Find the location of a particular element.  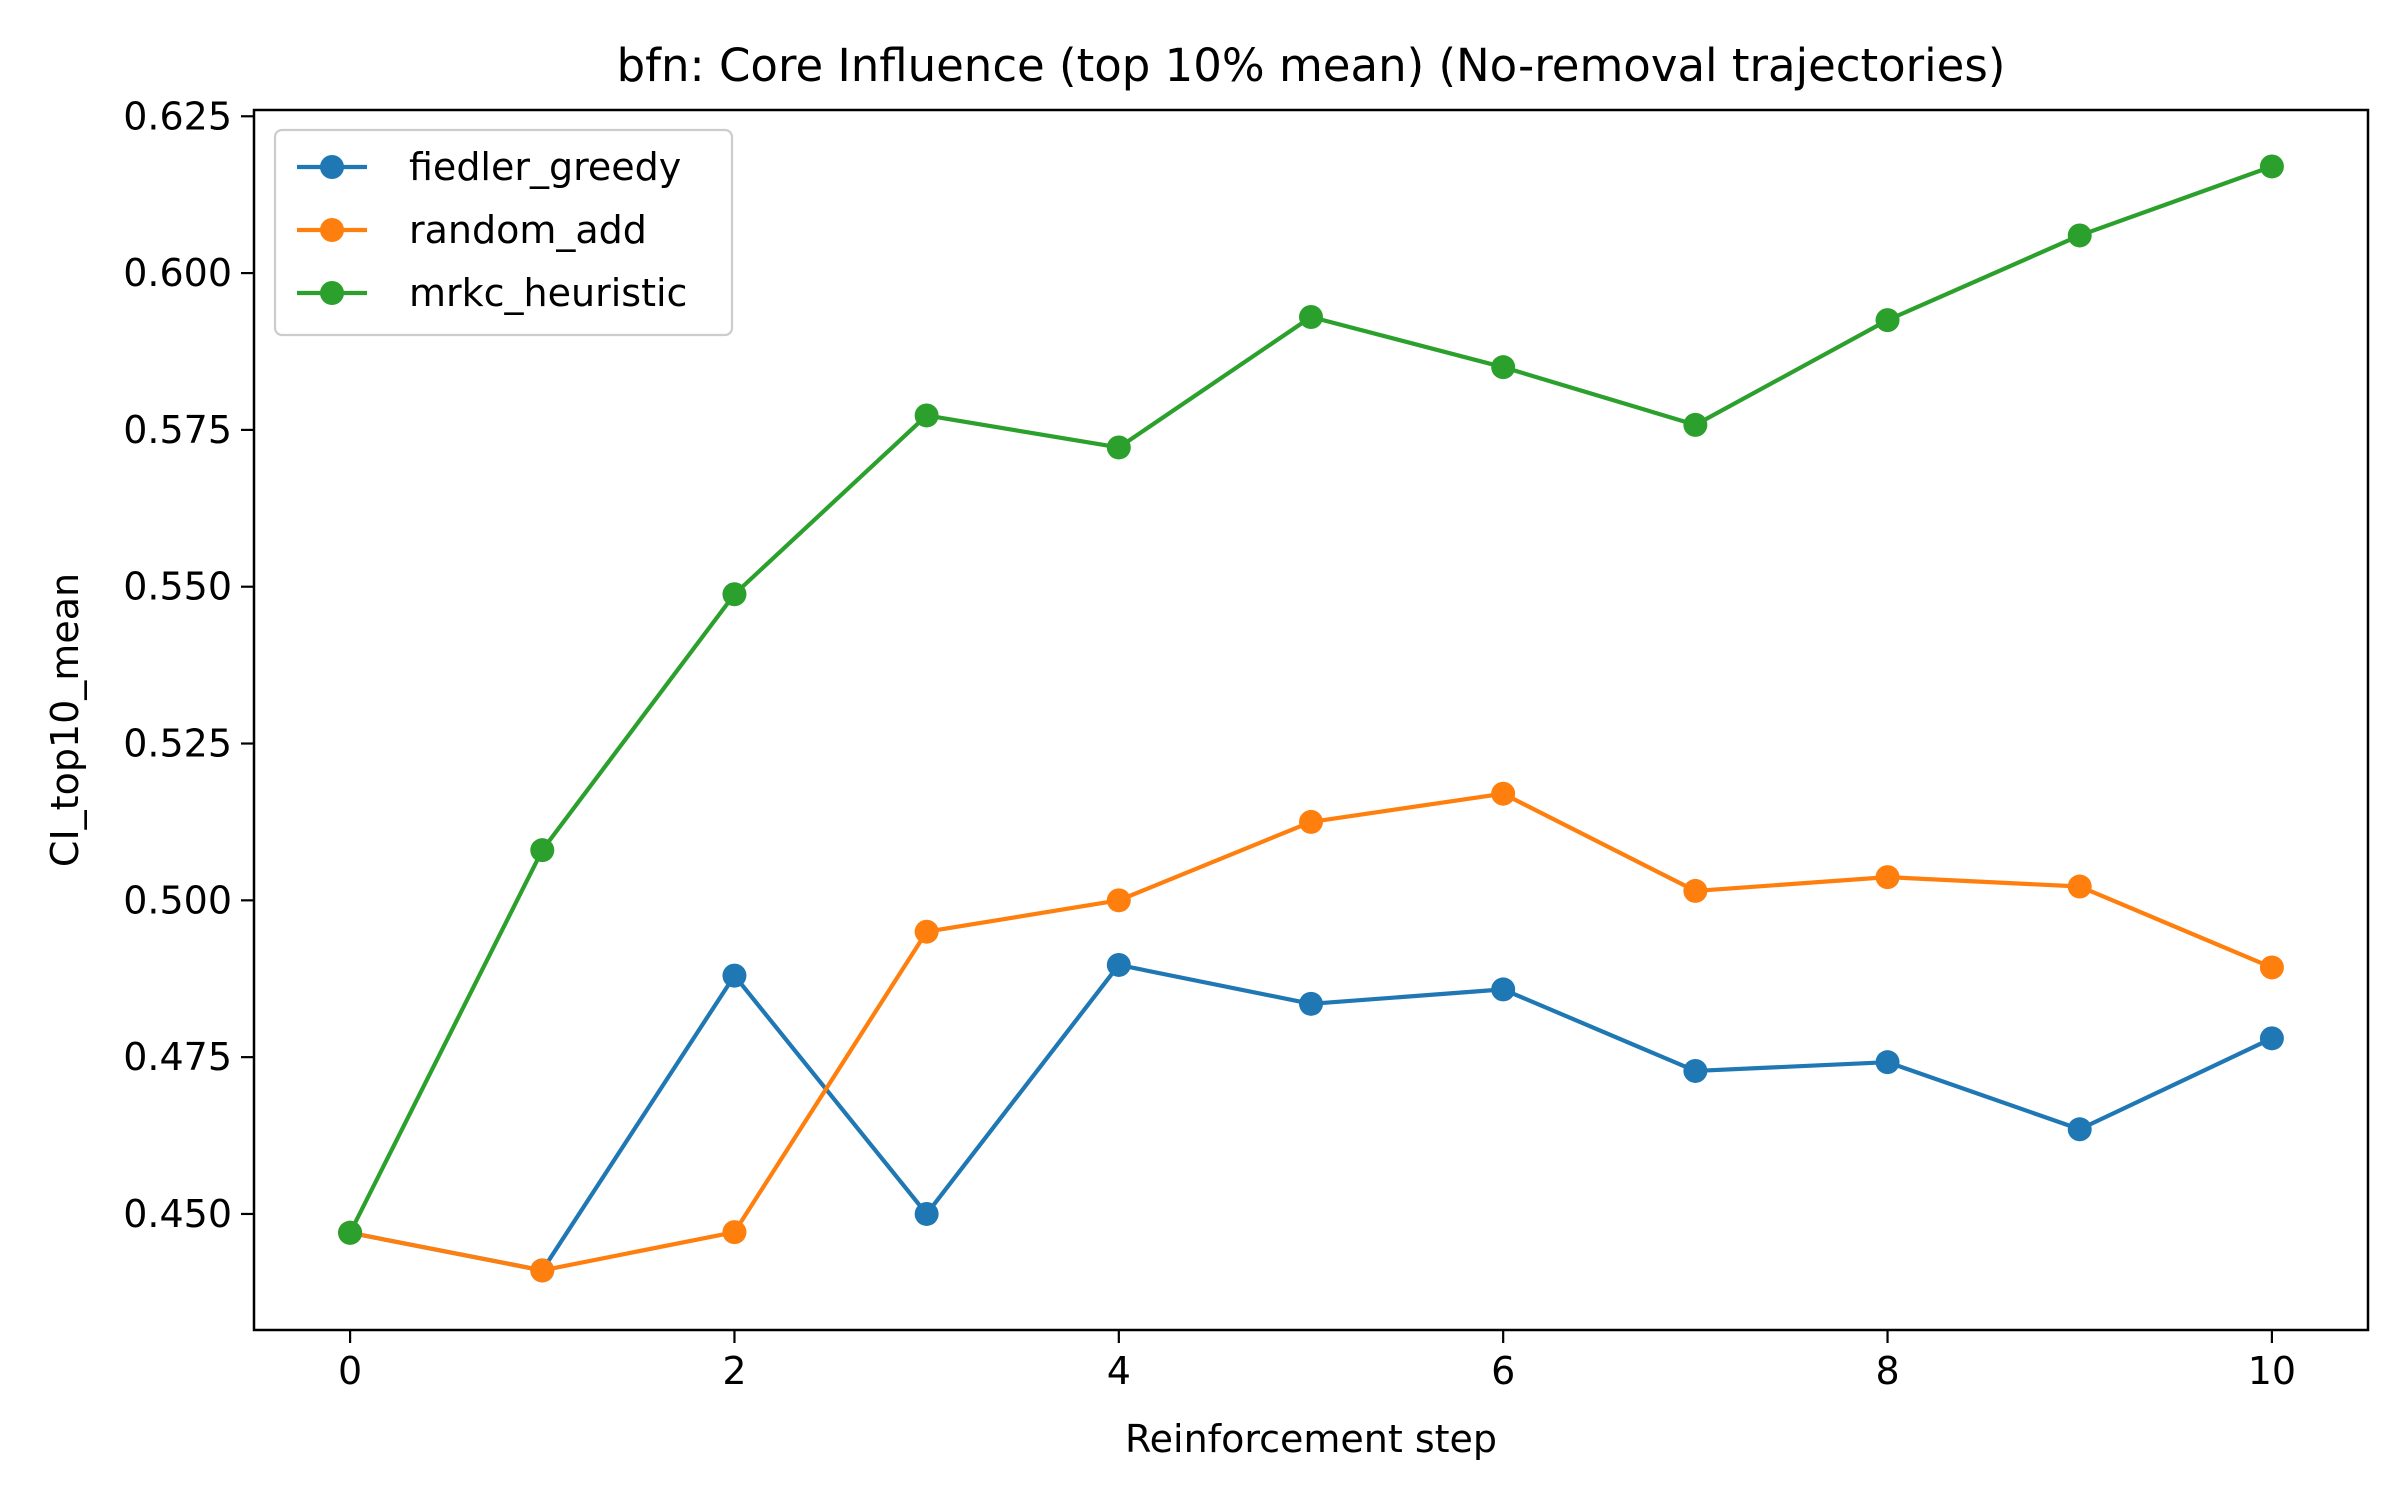

legend-label-fiedler_greedy: fiedler_greedy is located at coordinates (545, 167).